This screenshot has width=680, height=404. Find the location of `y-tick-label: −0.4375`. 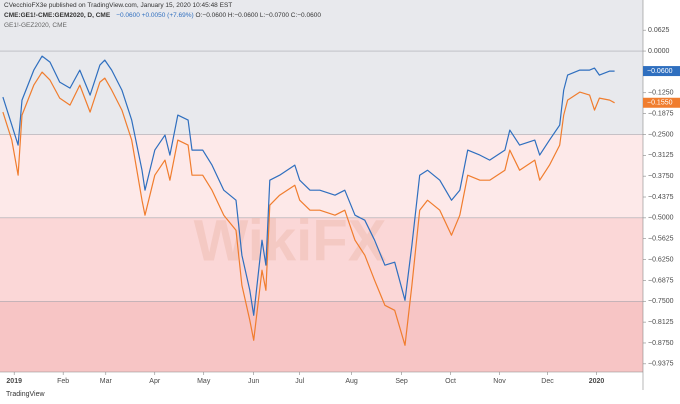

y-tick-label: −0.4375 is located at coordinates (661, 197).